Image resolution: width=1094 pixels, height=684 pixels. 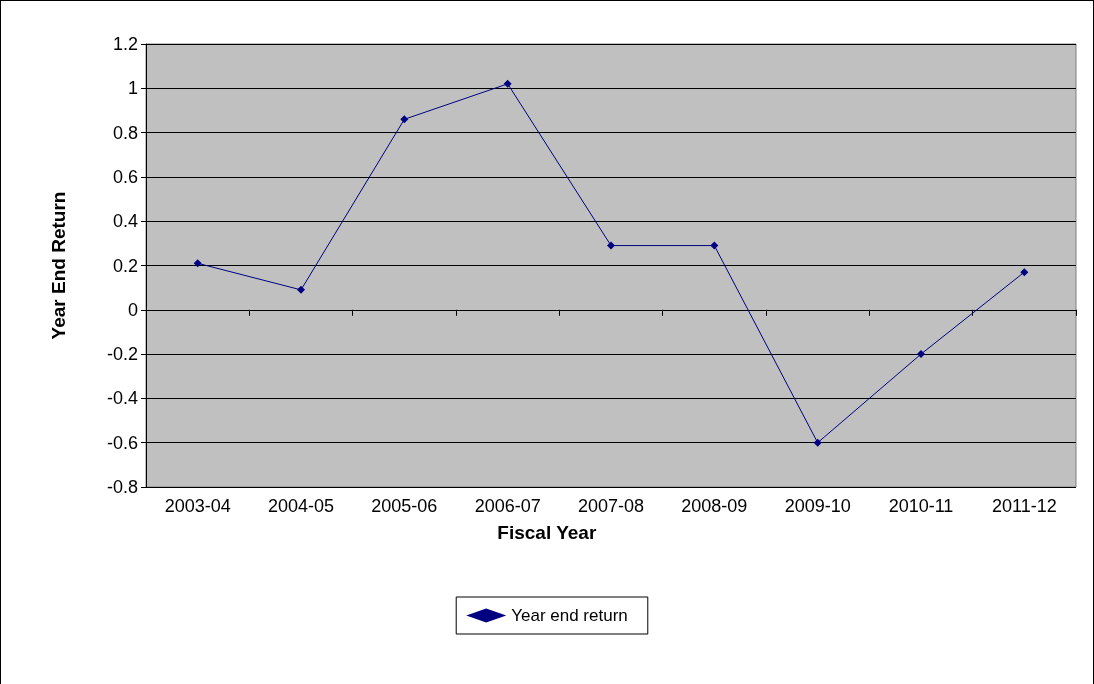 I want to click on x-tick-label: 2007-08, so click(x=611, y=506).